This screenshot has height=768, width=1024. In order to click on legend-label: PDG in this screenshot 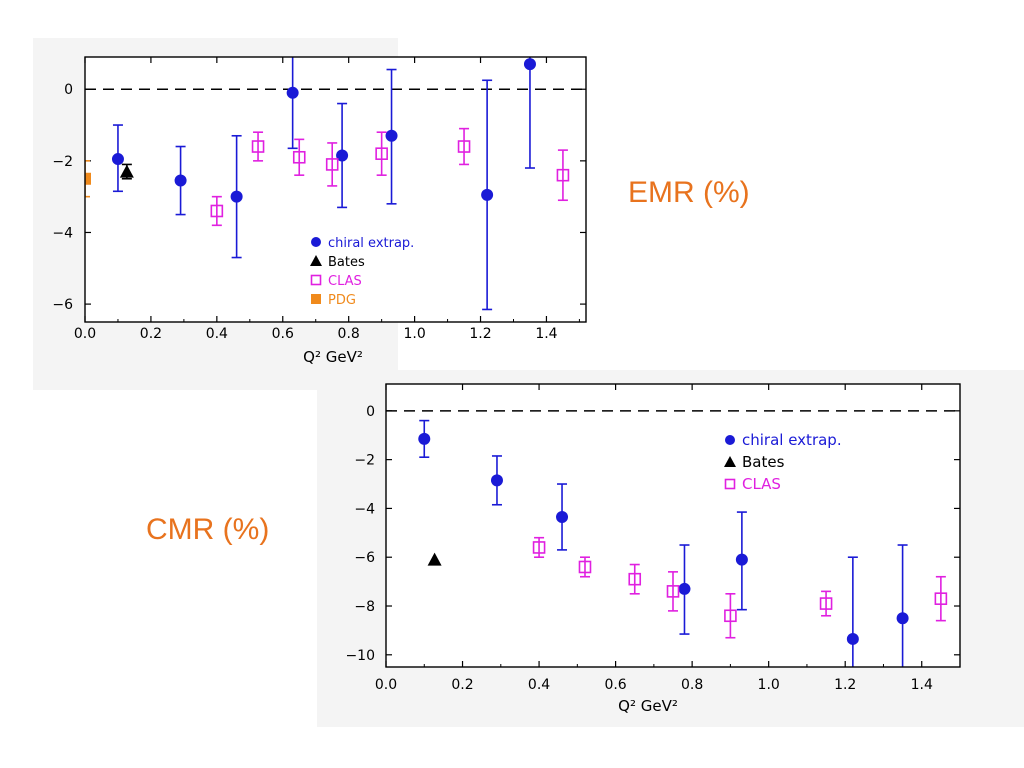, I will do `click(342, 300)`.